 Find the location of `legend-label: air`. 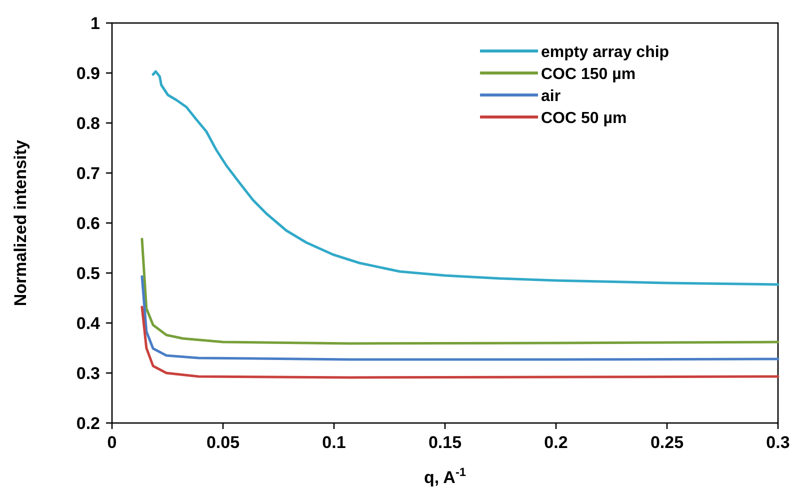

legend-label: air is located at coordinates (551, 96).